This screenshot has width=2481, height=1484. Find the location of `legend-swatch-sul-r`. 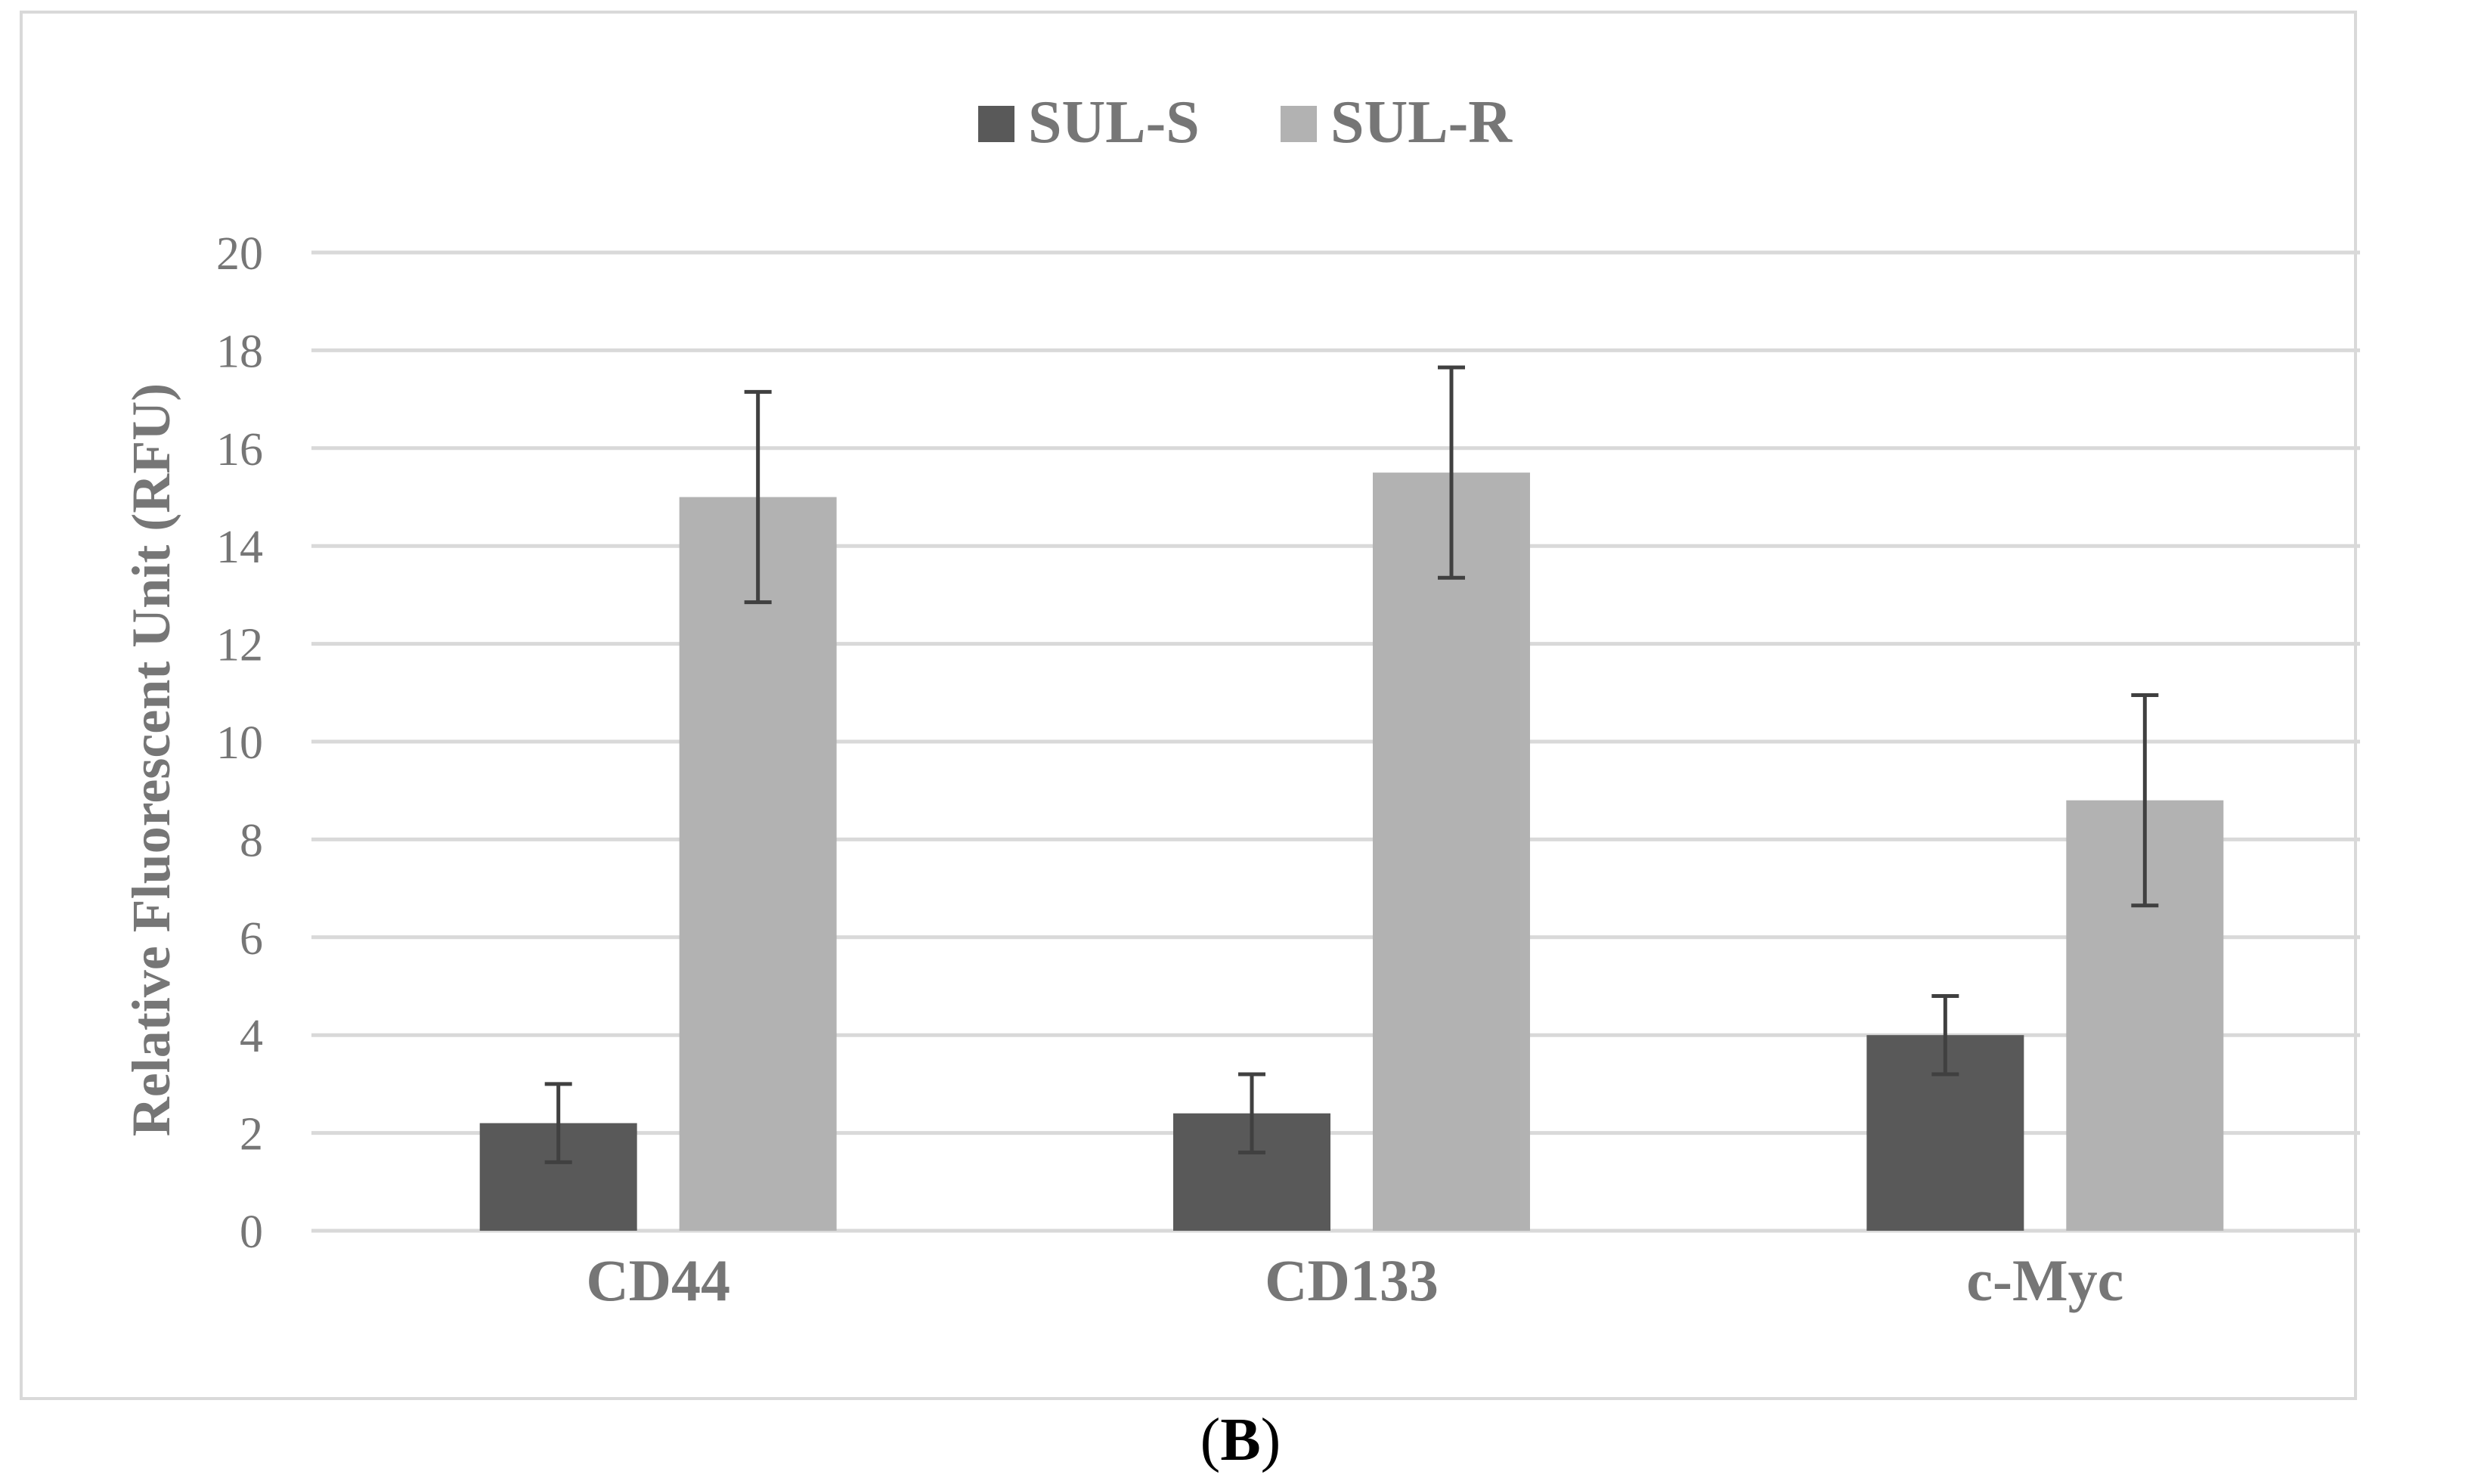

legend-swatch-sul-r is located at coordinates (1299, 124).